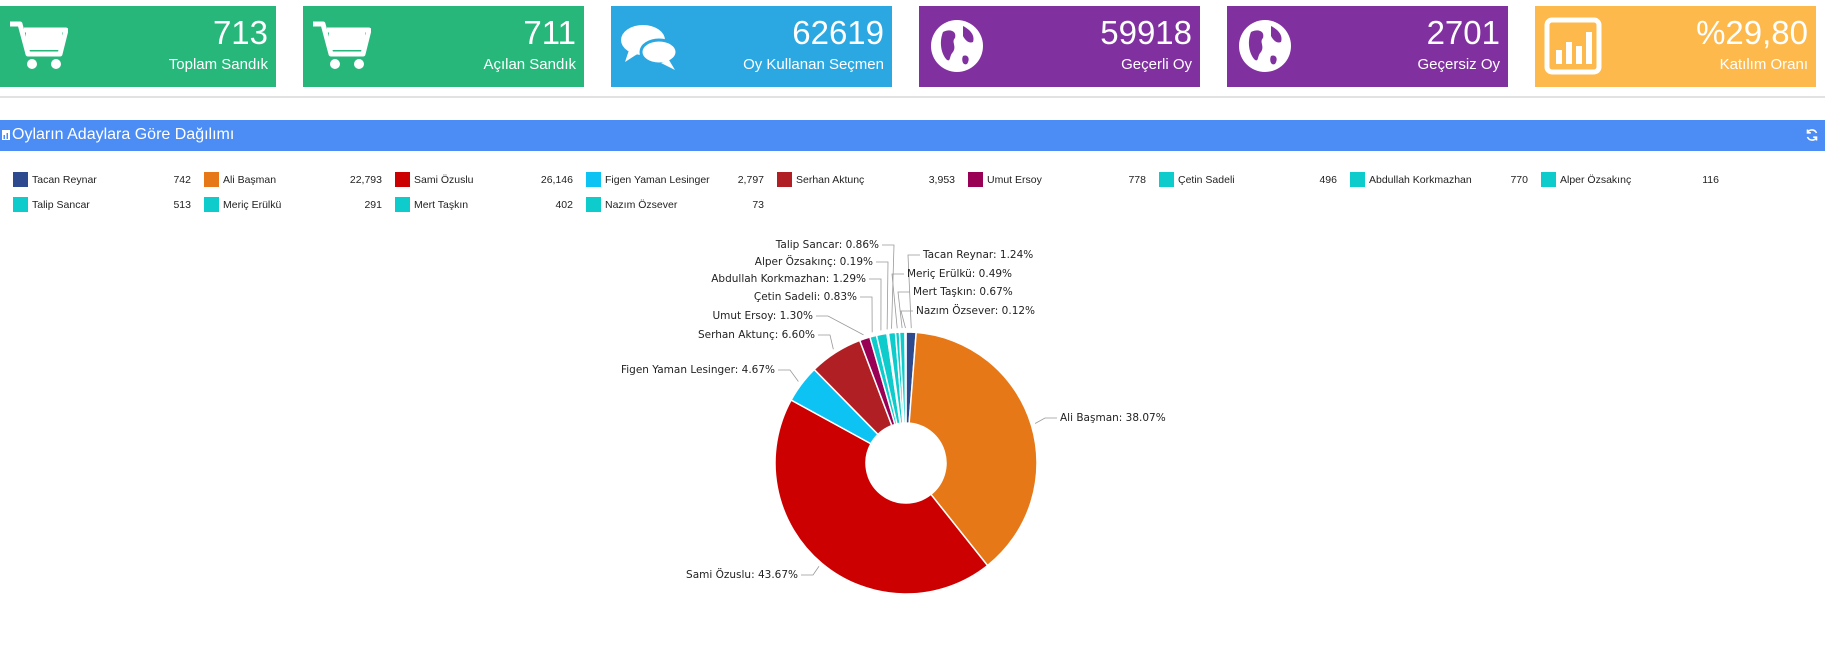 The height and width of the screenshot is (655, 1825). I want to click on slice-label: Sami Özuslu: 43.67%, so click(742, 574).